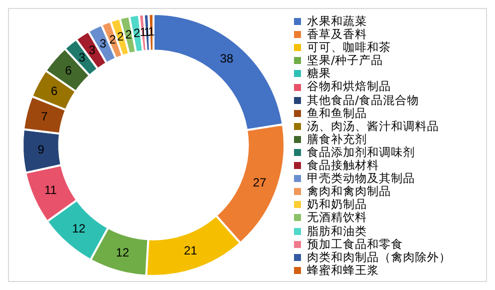  Describe the element at coordinates (337, 113) in the screenshot. I see `legend-label: 鱼和鱼制品` at that location.